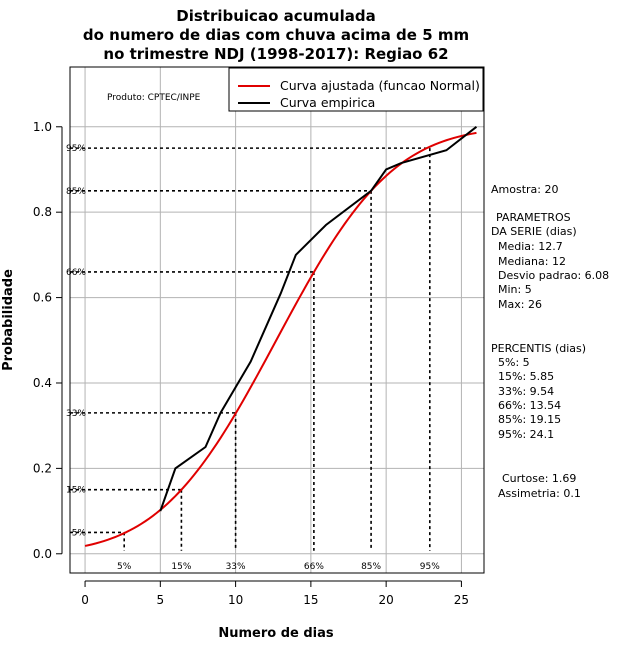 The height and width of the screenshot is (660, 640). Describe the element at coordinates (530, 246) in the screenshot. I see `param-media: Media: 12.7` at that location.